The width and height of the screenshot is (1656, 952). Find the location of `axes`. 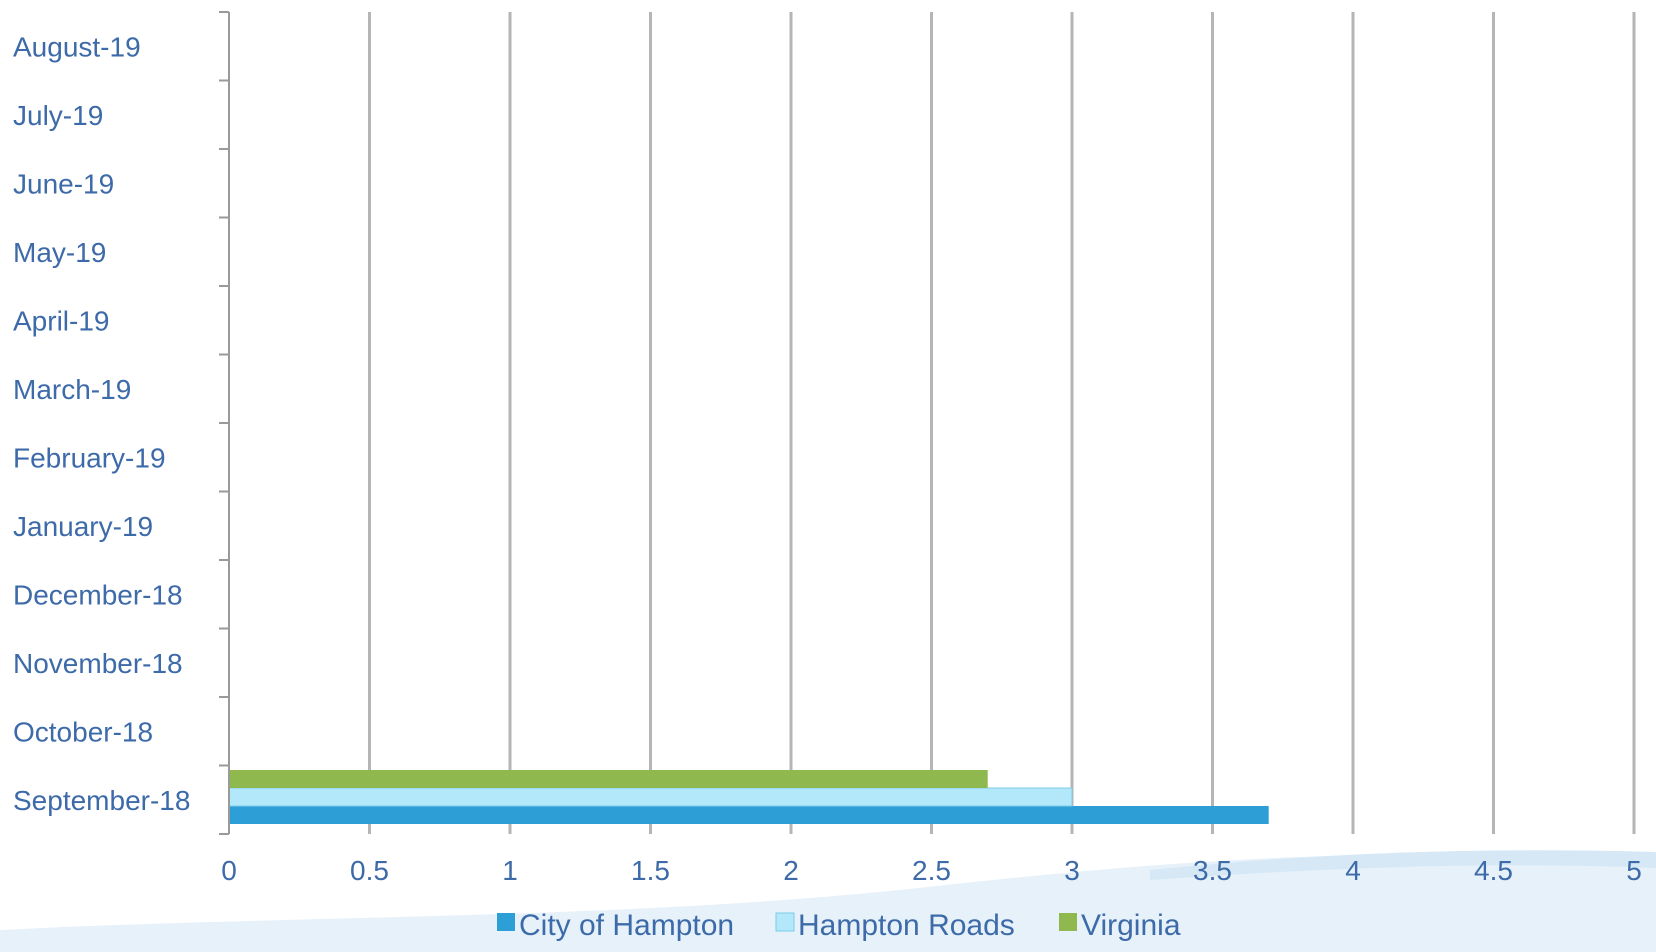

axes is located at coordinates (224, 423).